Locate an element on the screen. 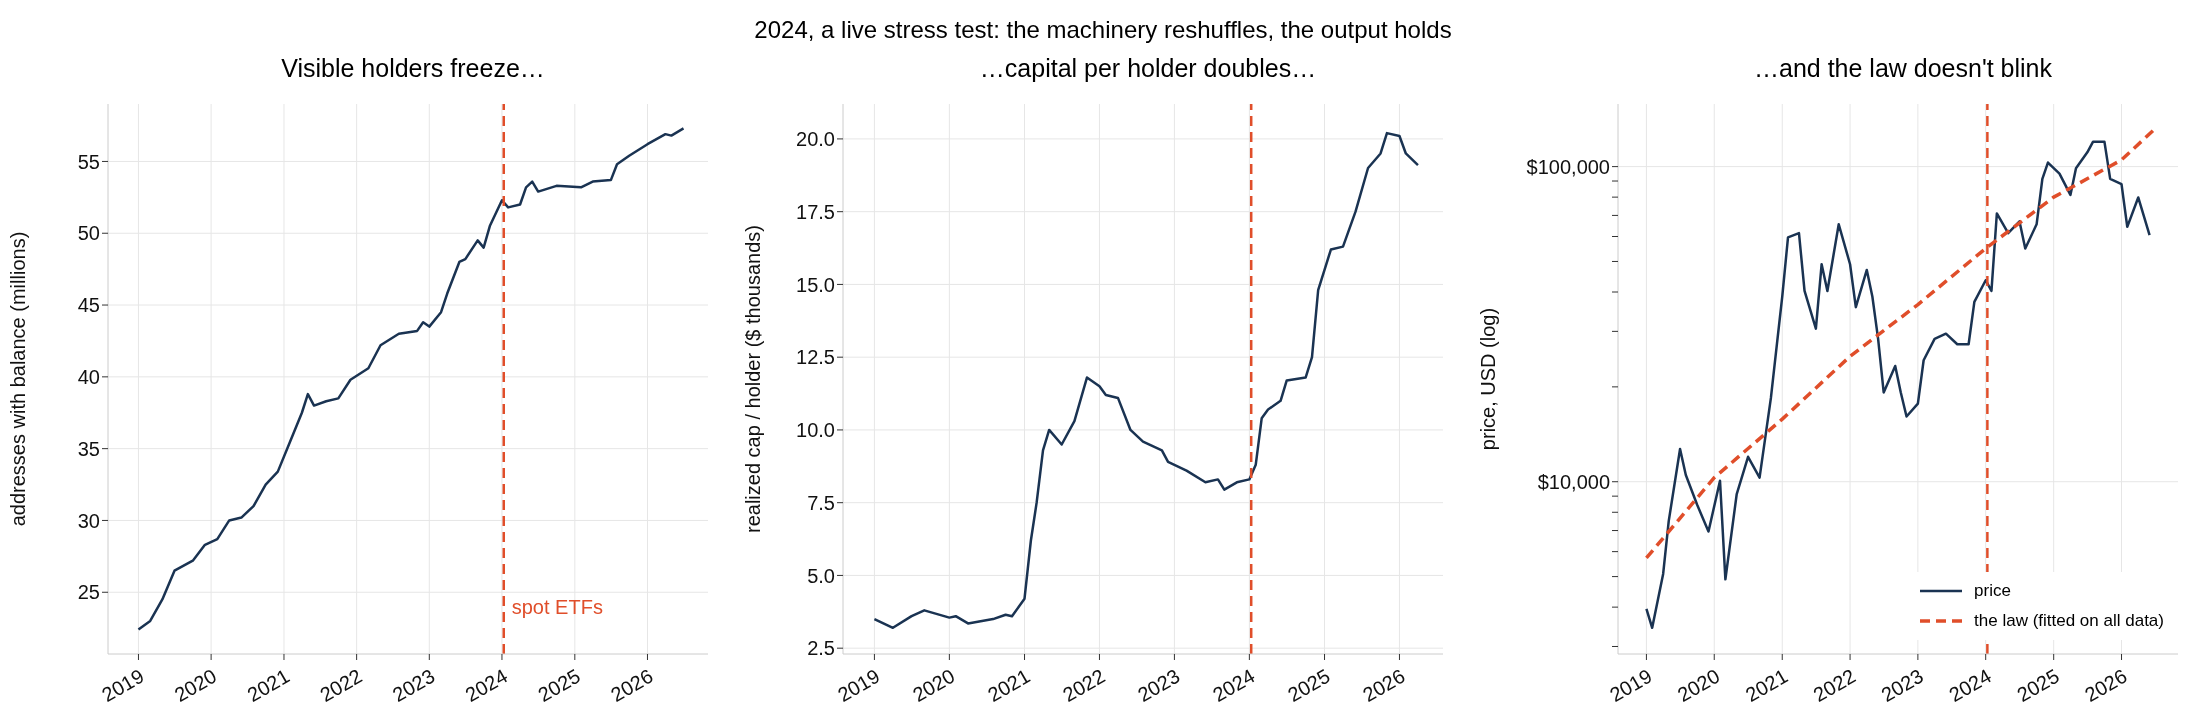  y-tick-label: 17.5 is located at coordinates (815, 211).